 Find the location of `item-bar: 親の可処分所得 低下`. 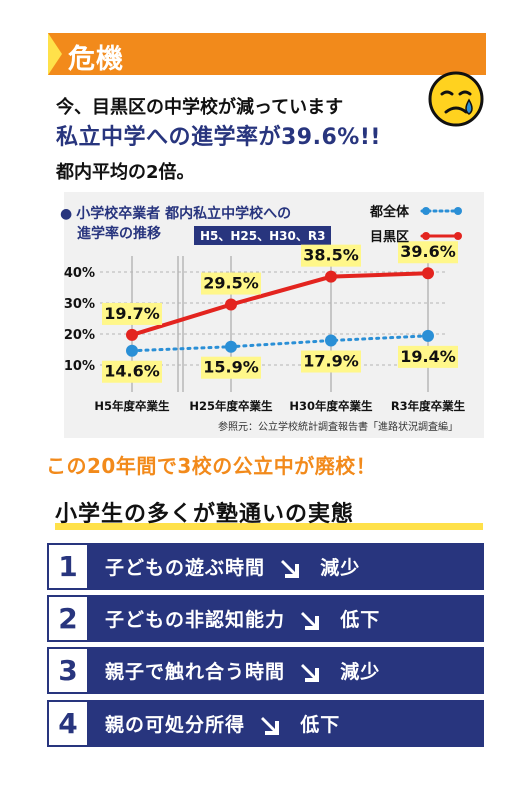

item-bar: 親の可処分所得 低下 is located at coordinates (286, 723).